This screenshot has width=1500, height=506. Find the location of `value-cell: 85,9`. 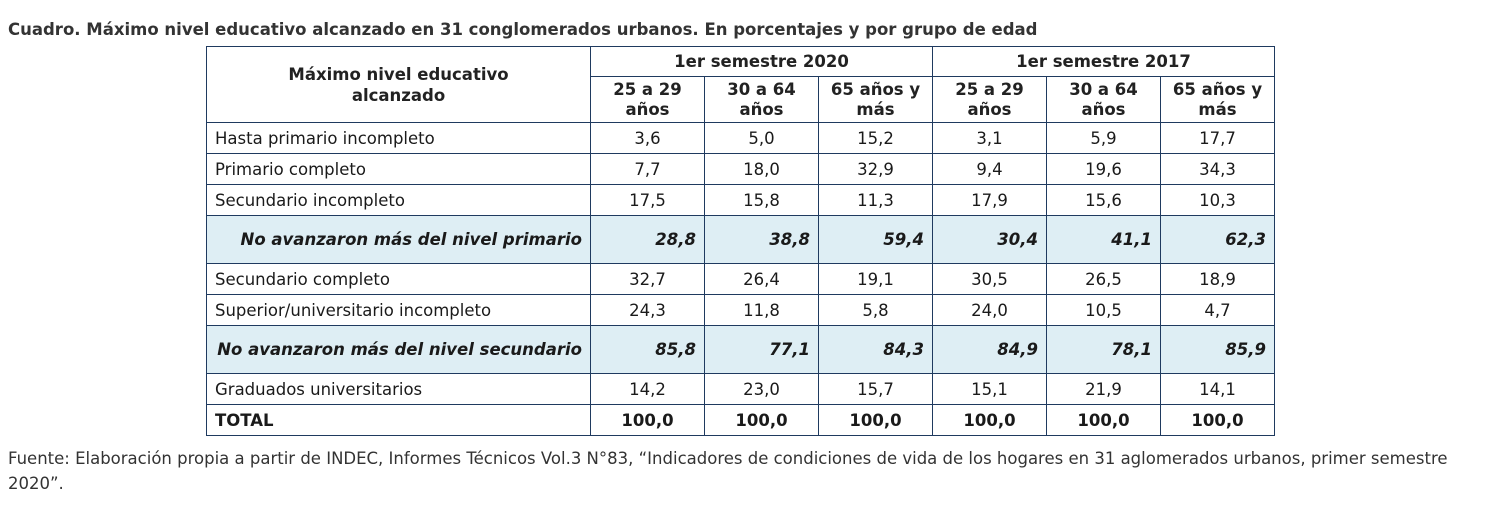

value-cell: 85,9 is located at coordinates (1217, 349).